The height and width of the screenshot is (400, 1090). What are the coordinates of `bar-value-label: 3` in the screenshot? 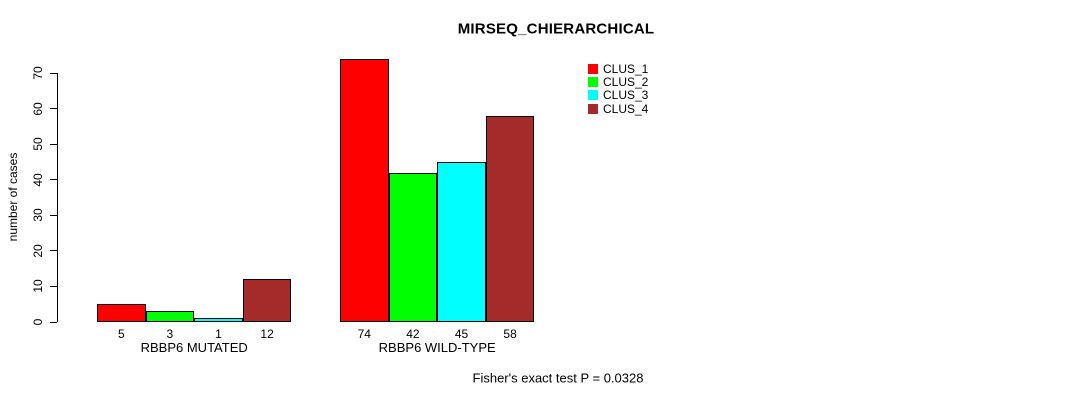 It's located at (170, 334).